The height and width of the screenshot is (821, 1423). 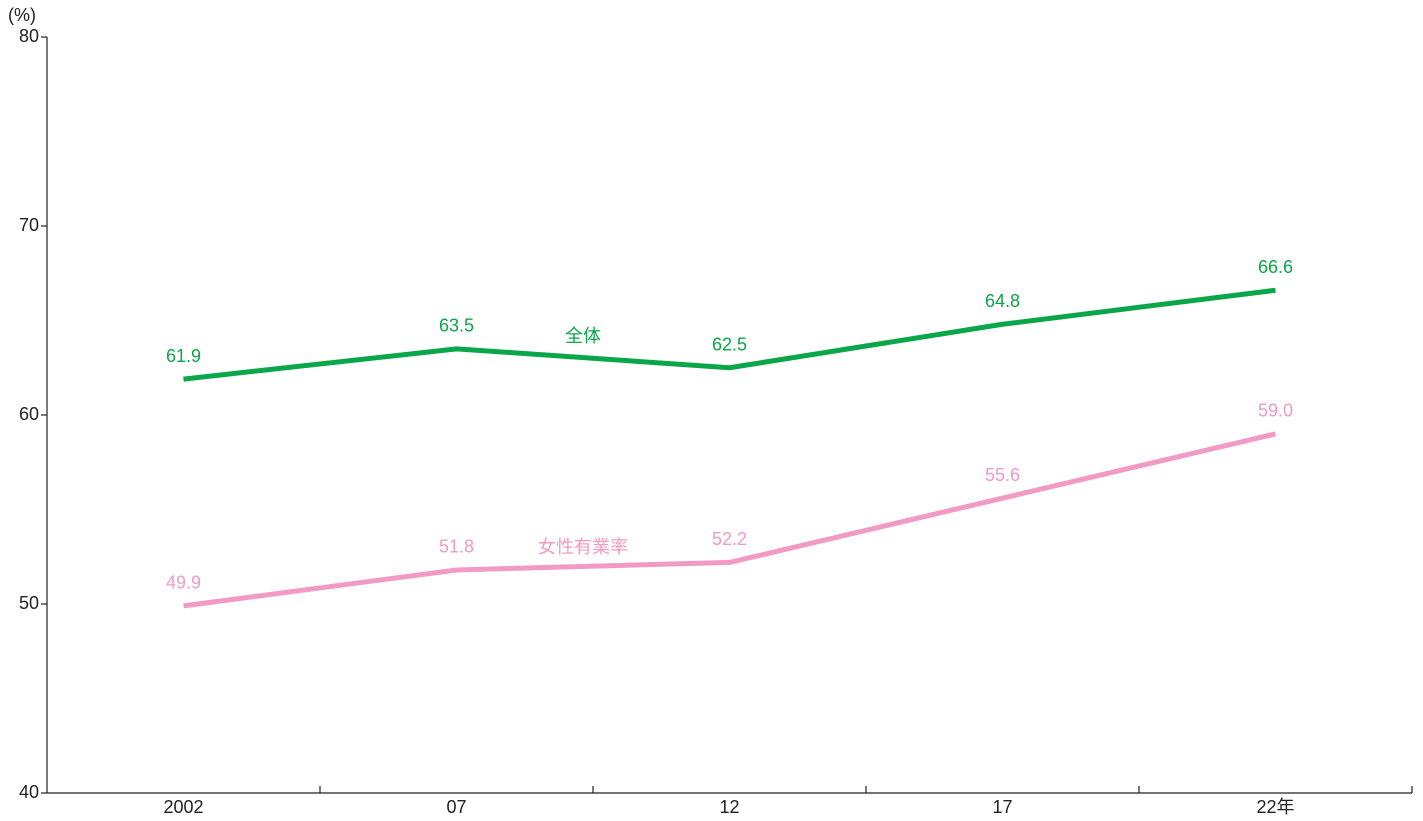 What do you see at coordinates (456, 807) in the screenshot?
I see `x-tick-label: 07` at bounding box center [456, 807].